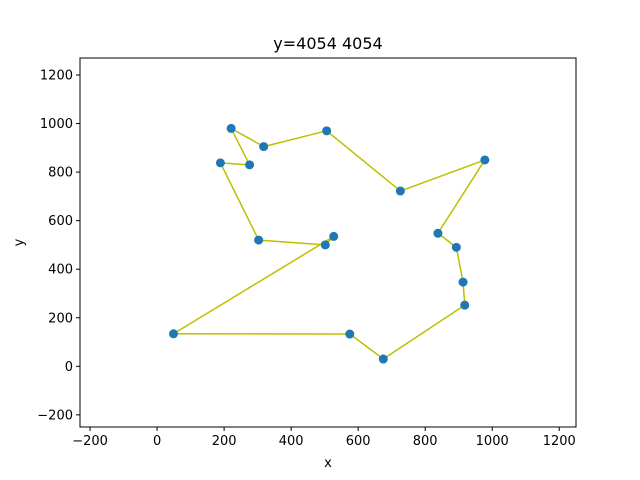 The width and height of the screenshot is (640, 480). What do you see at coordinates (327, 43) in the screenshot?
I see `chart-title: y=4054 4054` at bounding box center [327, 43].